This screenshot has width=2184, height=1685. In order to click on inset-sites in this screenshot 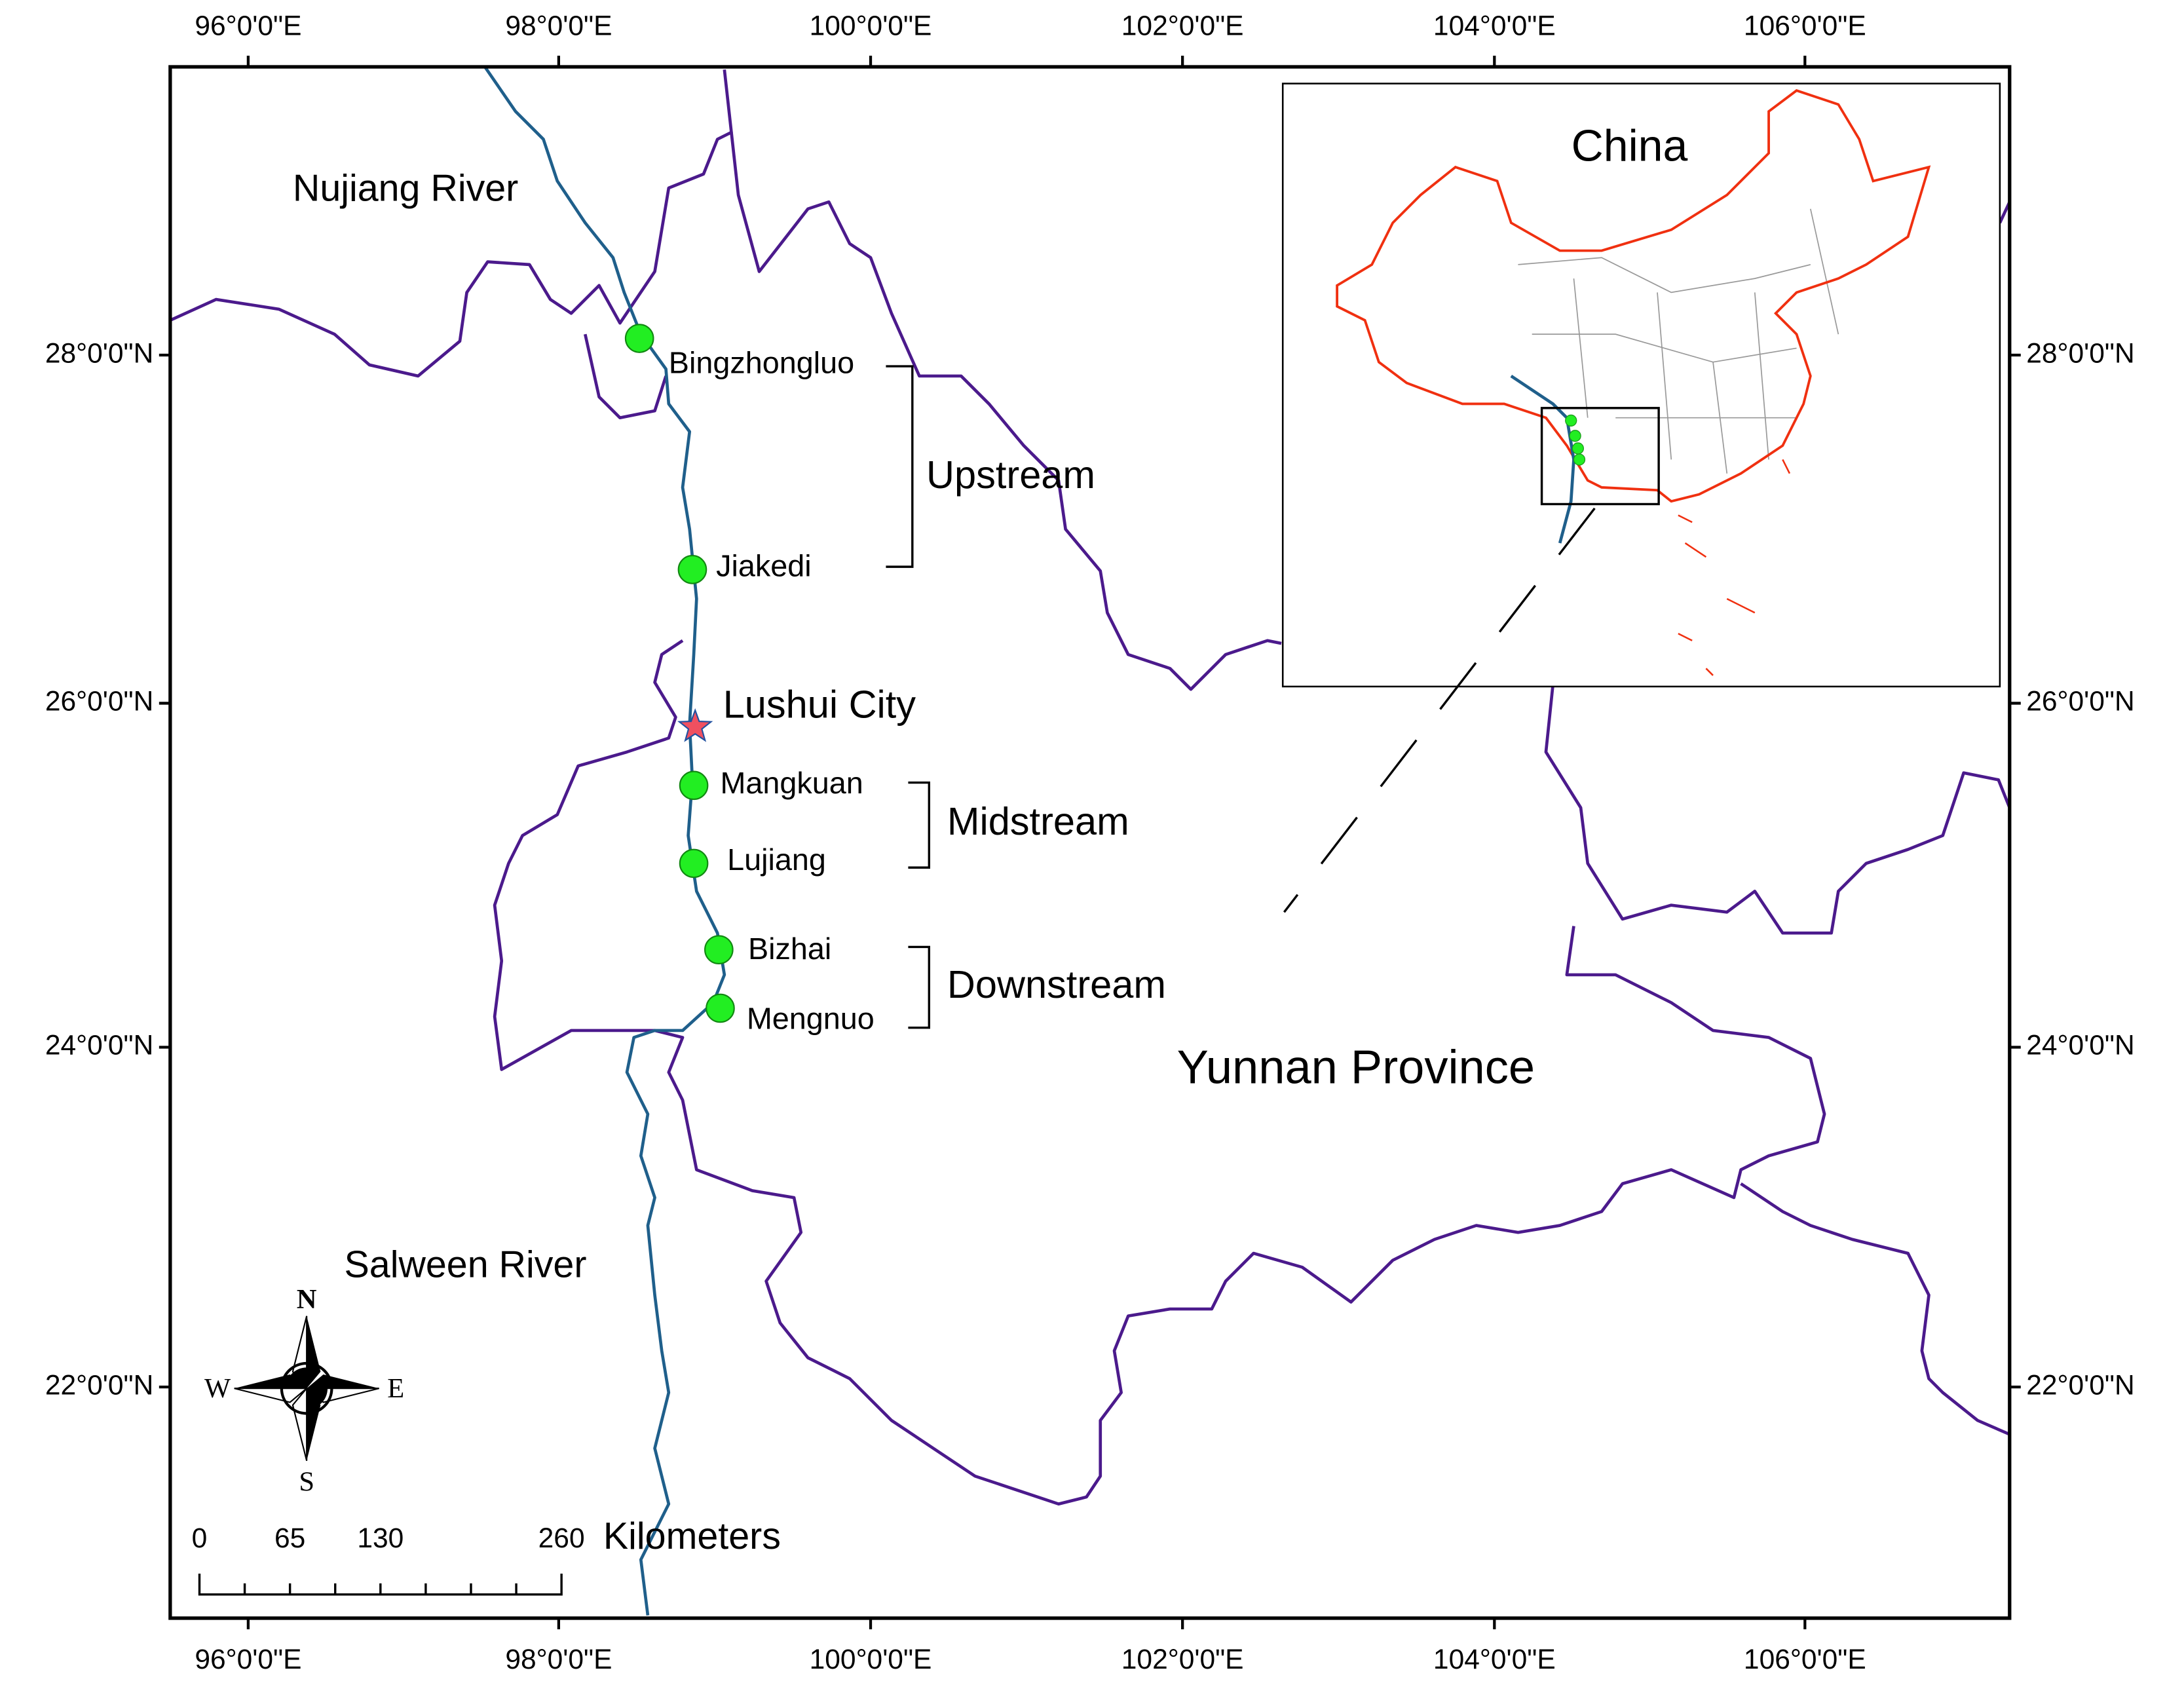, I will do `click(1575, 440)`.